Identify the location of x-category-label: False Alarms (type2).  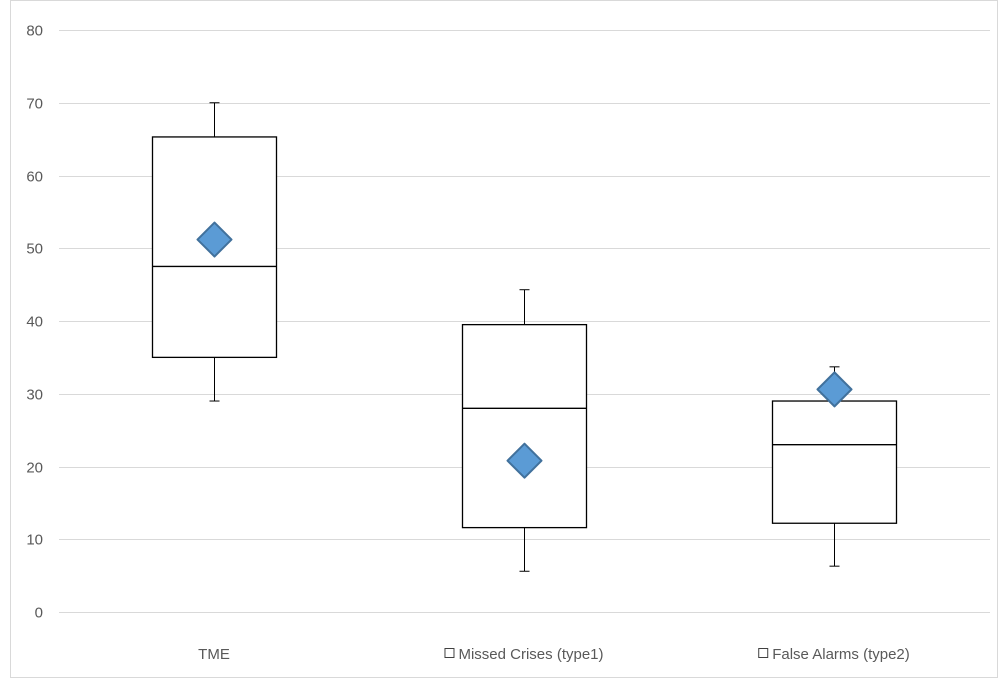
(841, 654).